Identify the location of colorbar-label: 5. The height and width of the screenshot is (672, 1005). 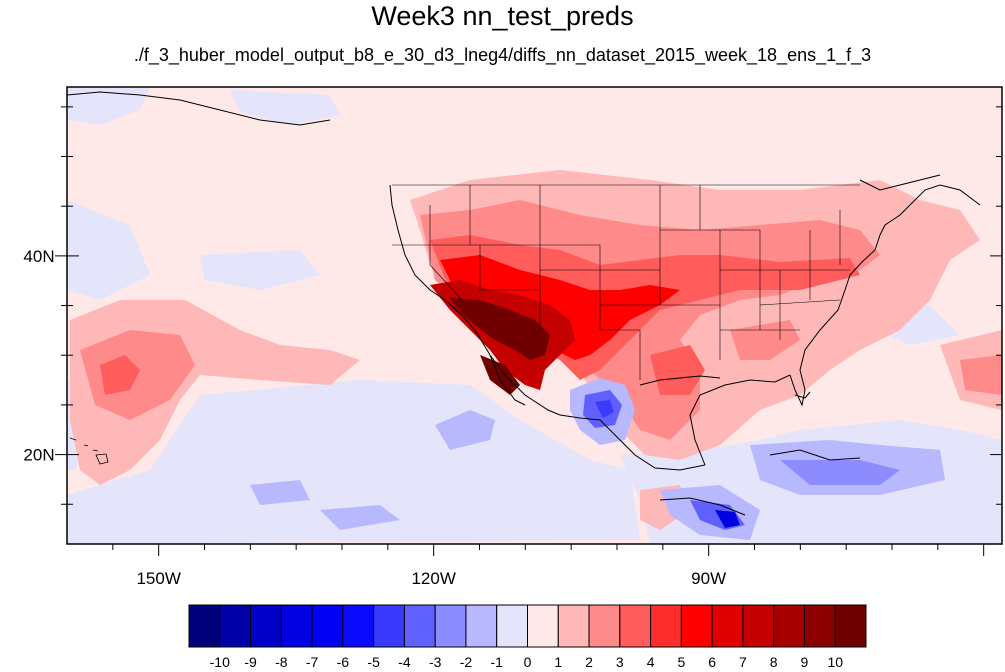
(681, 662).